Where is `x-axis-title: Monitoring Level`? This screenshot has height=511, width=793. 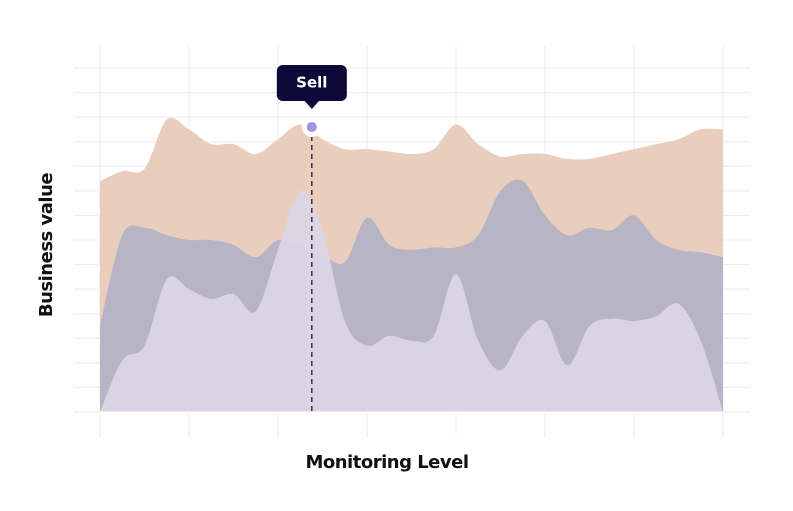
x-axis-title: Monitoring Level is located at coordinates (386, 462).